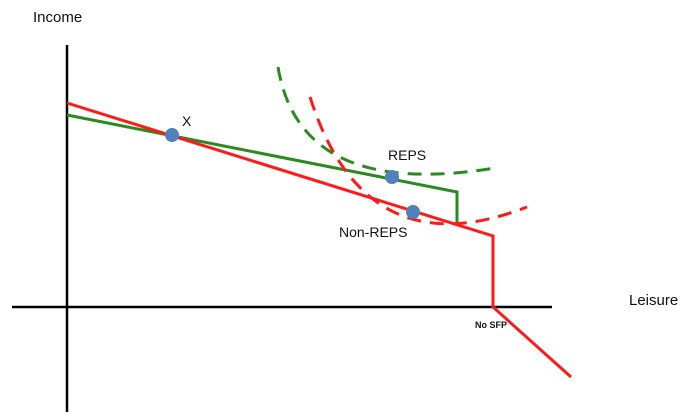 The width and height of the screenshot is (694, 416). What do you see at coordinates (172, 135) in the screenshot?
I see `point-x-marker` at bounding box center [172, 135].